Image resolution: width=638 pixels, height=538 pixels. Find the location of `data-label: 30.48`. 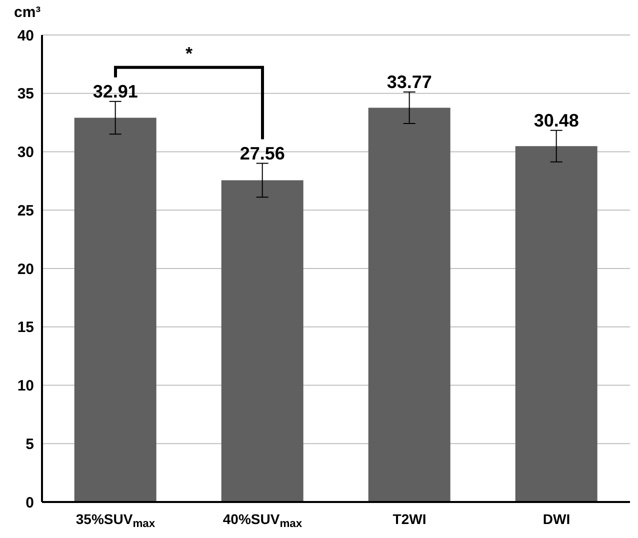

data-label: 30.48 is located at coordinates (556, 120).